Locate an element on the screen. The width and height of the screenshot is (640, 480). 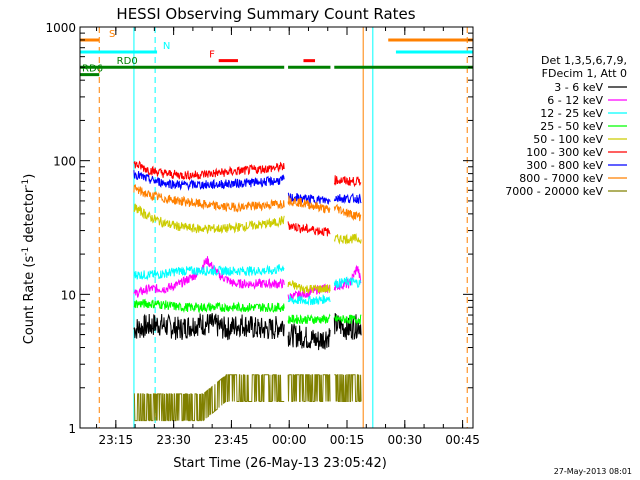
legend-entry-label: 7000 - 20000 keV is located at coordinates (554, 191).